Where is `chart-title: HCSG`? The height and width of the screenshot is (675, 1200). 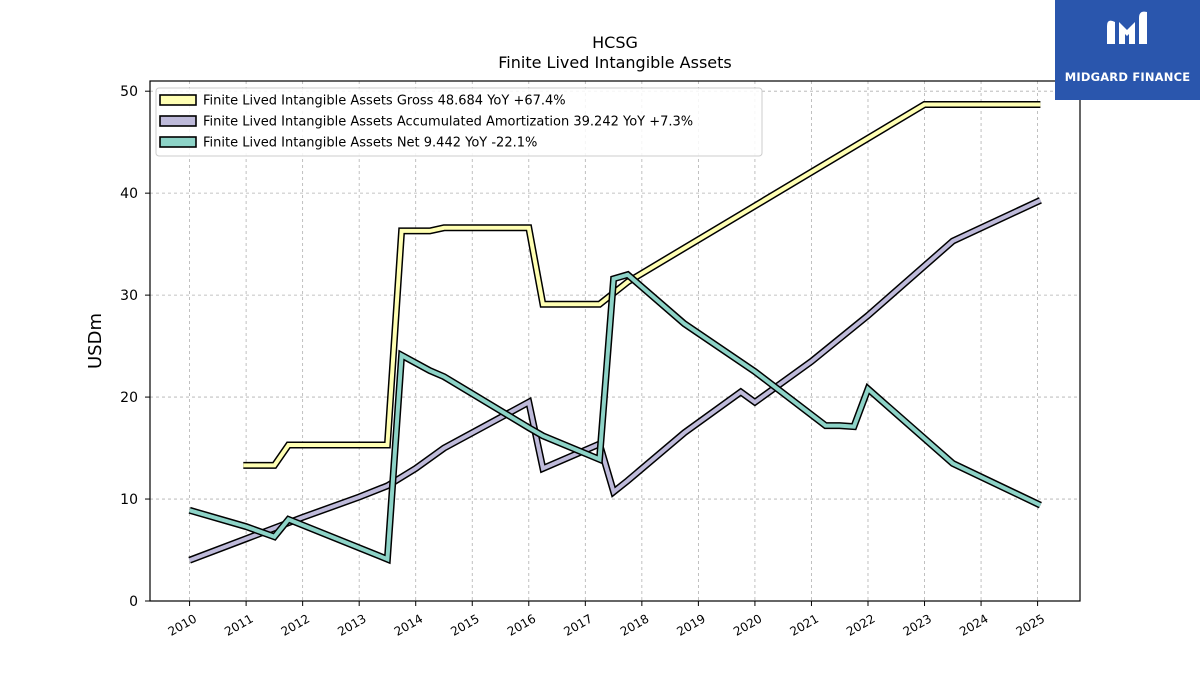
chart-title: HCSG is located at coordinates (615, 42).